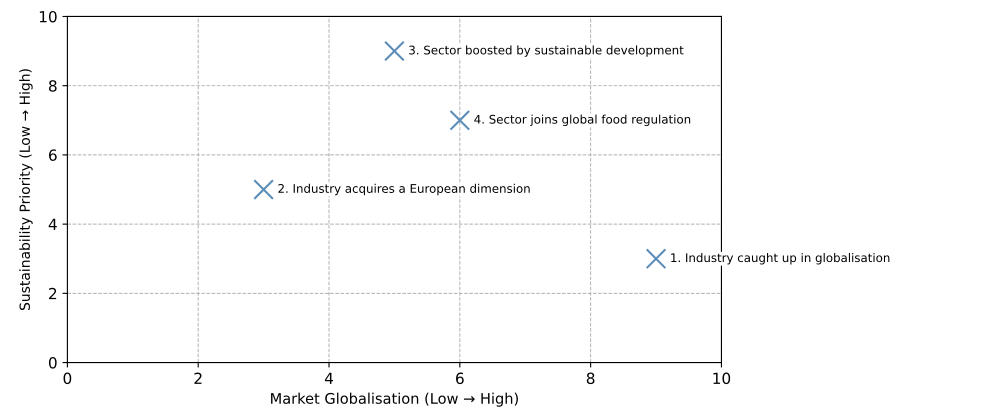 The image size is (991, 412). I want to click on annotation: 4. Sector joins global food regulation, so click(582, 120).